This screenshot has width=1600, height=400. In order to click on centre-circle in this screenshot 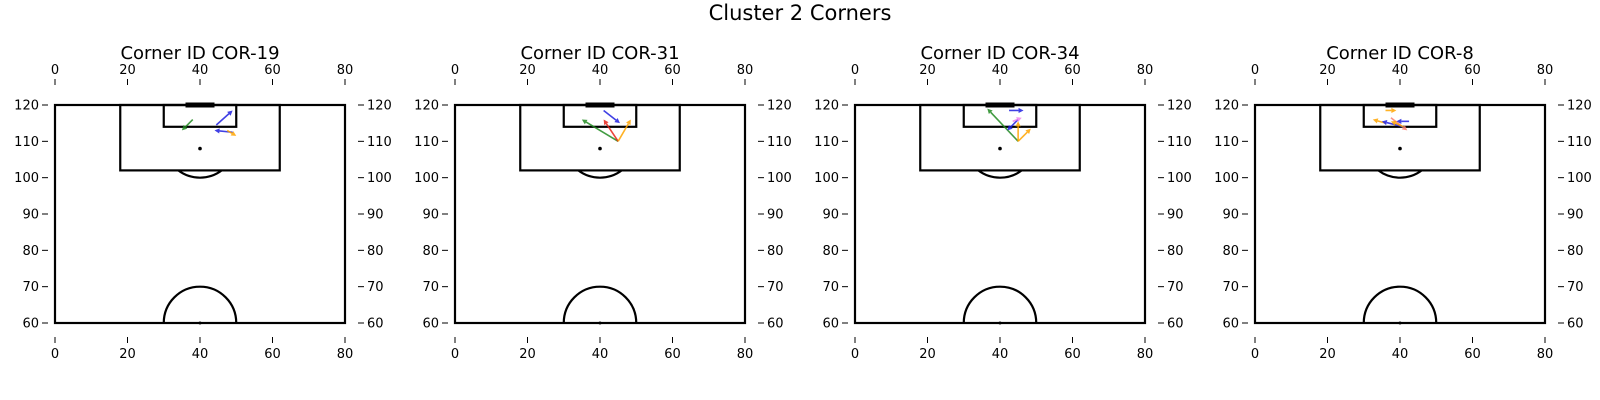, I will do `click(600, 304)`.